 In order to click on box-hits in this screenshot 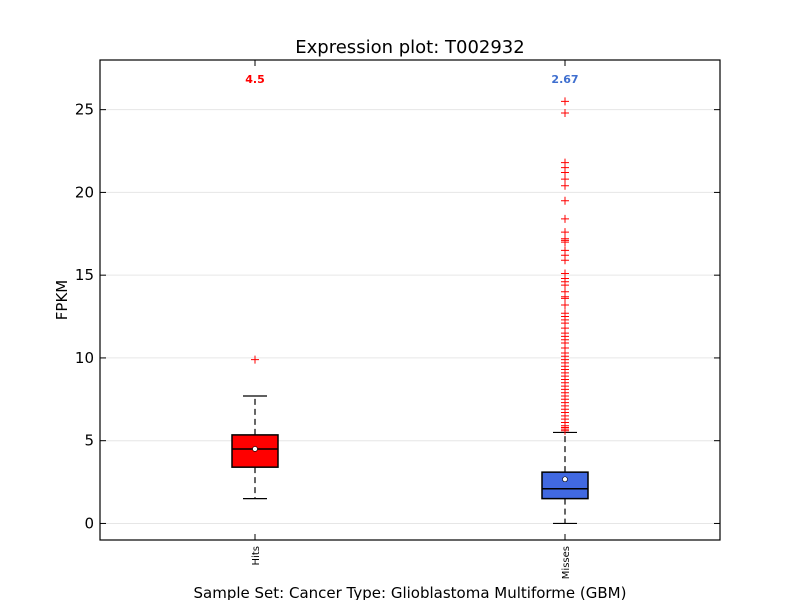, I will do `click(255, 427)`.